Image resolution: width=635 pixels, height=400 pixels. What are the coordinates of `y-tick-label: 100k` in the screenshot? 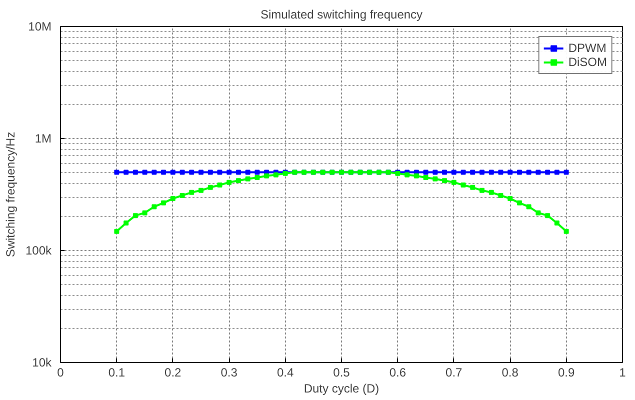 It's located at (38, 251).